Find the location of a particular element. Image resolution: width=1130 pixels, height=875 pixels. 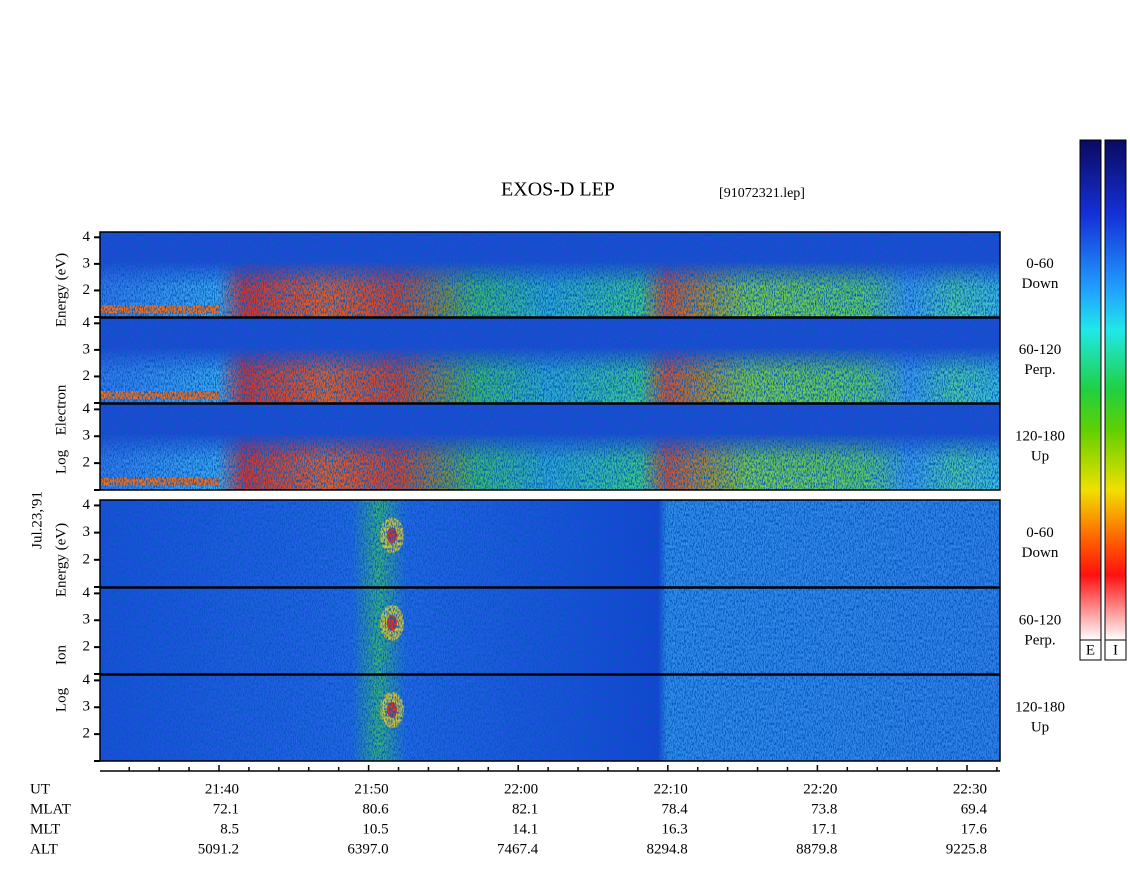

row-value: 69.4 is located at coordinates (974, 809).